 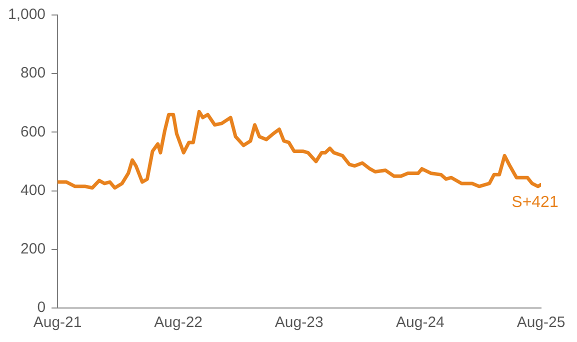 I want to click on y-tick-label: 200, so click(x=33, y=249).